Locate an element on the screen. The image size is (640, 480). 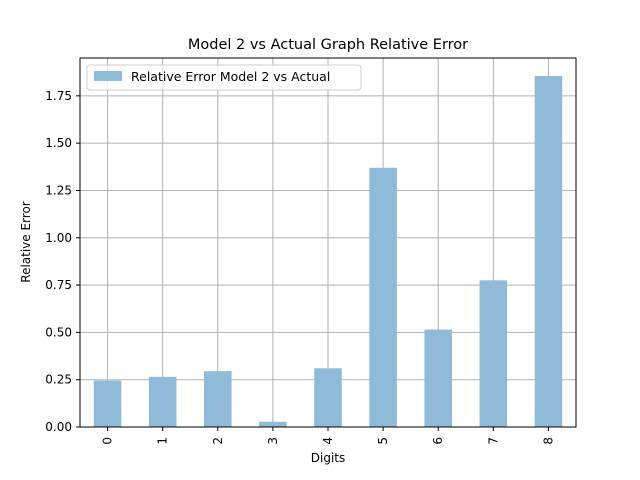
x-tick-label: 5 is located at coordinates (383, 441).